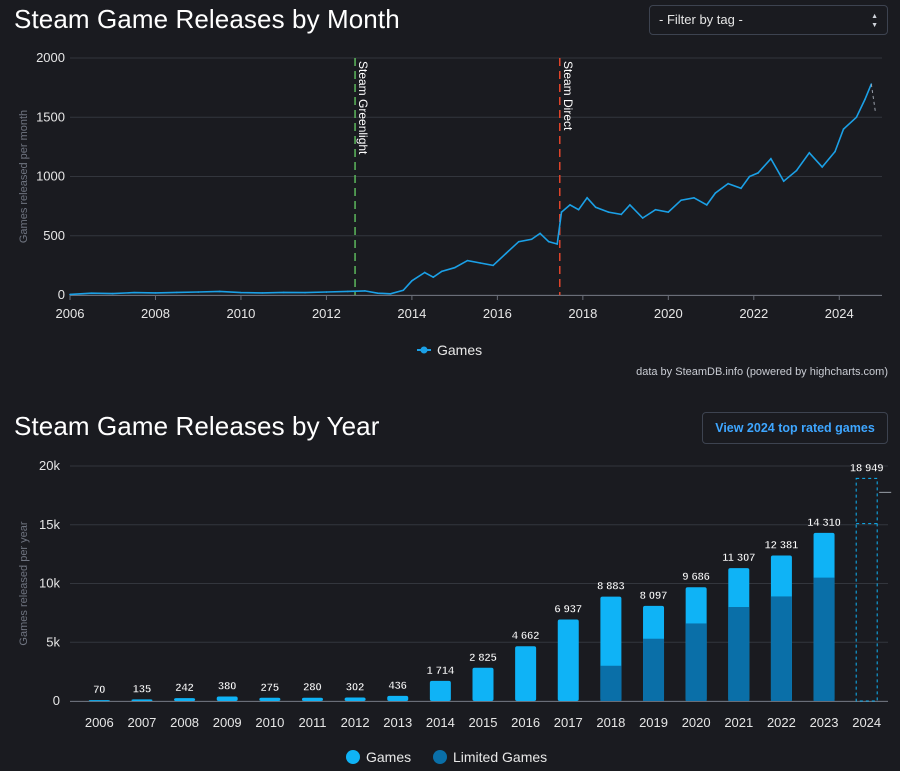 The width and height of the screenshot is (900, 771). What do you see at coordinates (99, 722) in the screenshot?
I see `x-tick-label: 2006` at bounding box center [99, 722].